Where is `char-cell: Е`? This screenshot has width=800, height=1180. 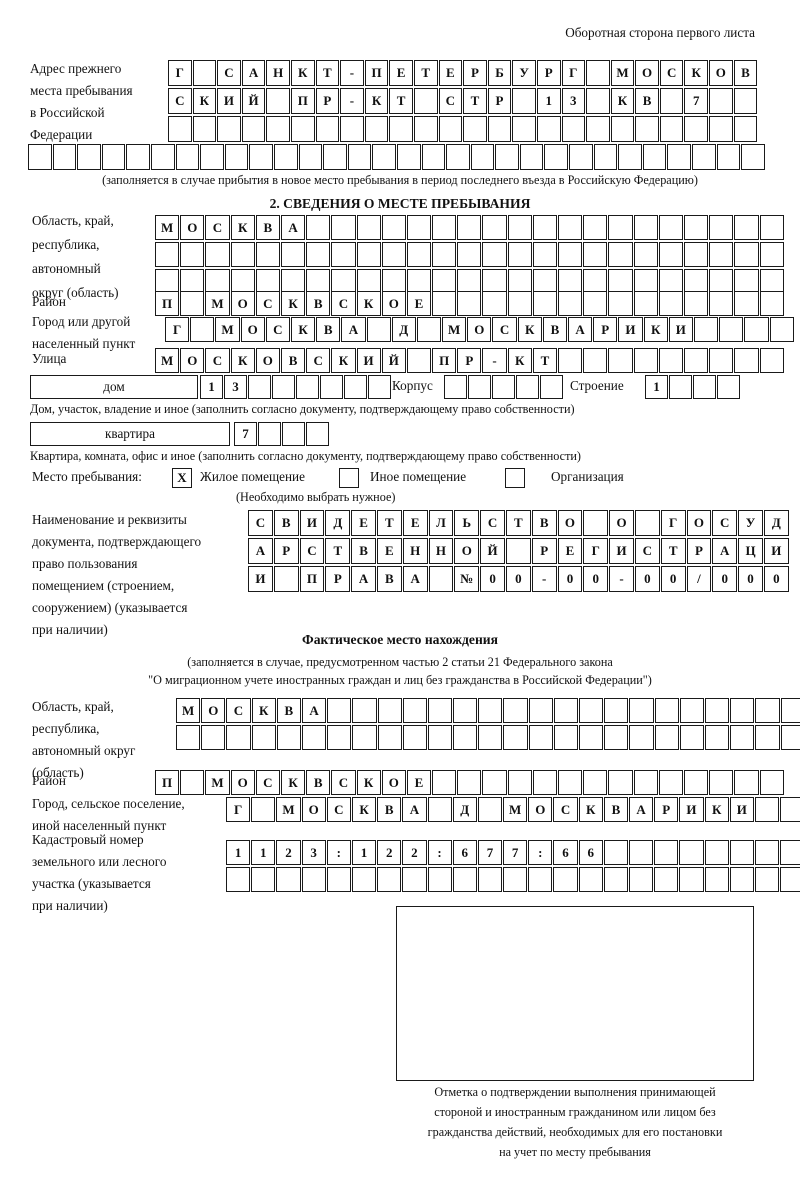 char-cell: Е is located at coordinates (450, 73).